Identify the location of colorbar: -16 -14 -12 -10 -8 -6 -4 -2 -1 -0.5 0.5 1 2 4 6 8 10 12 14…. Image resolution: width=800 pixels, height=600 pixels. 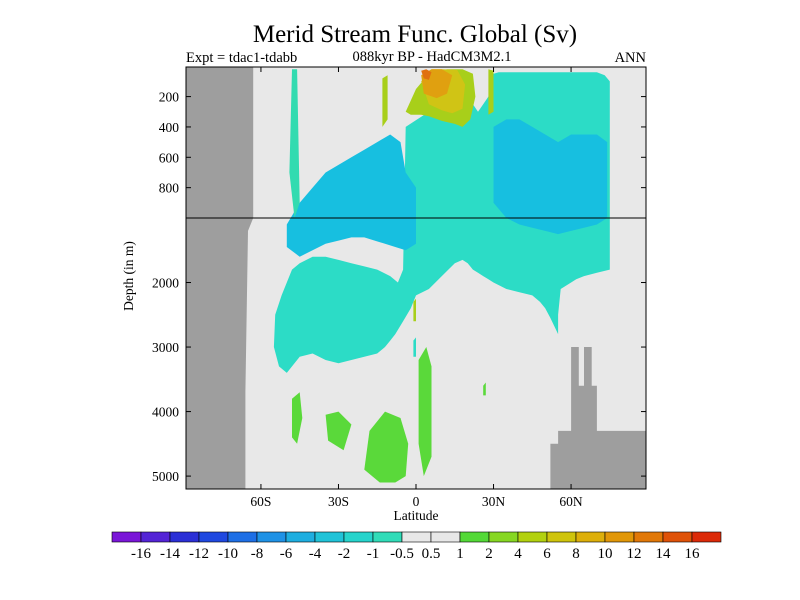
(416, 546).